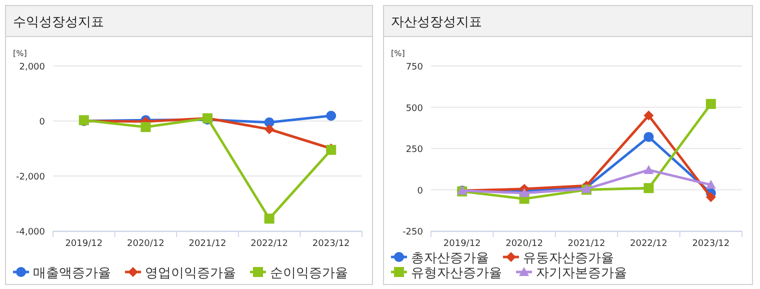  What do you see at coordinates (450, 258) in the screenshot?
I see `legend-label: 총자산증가율` at bounding box center [450, 258].